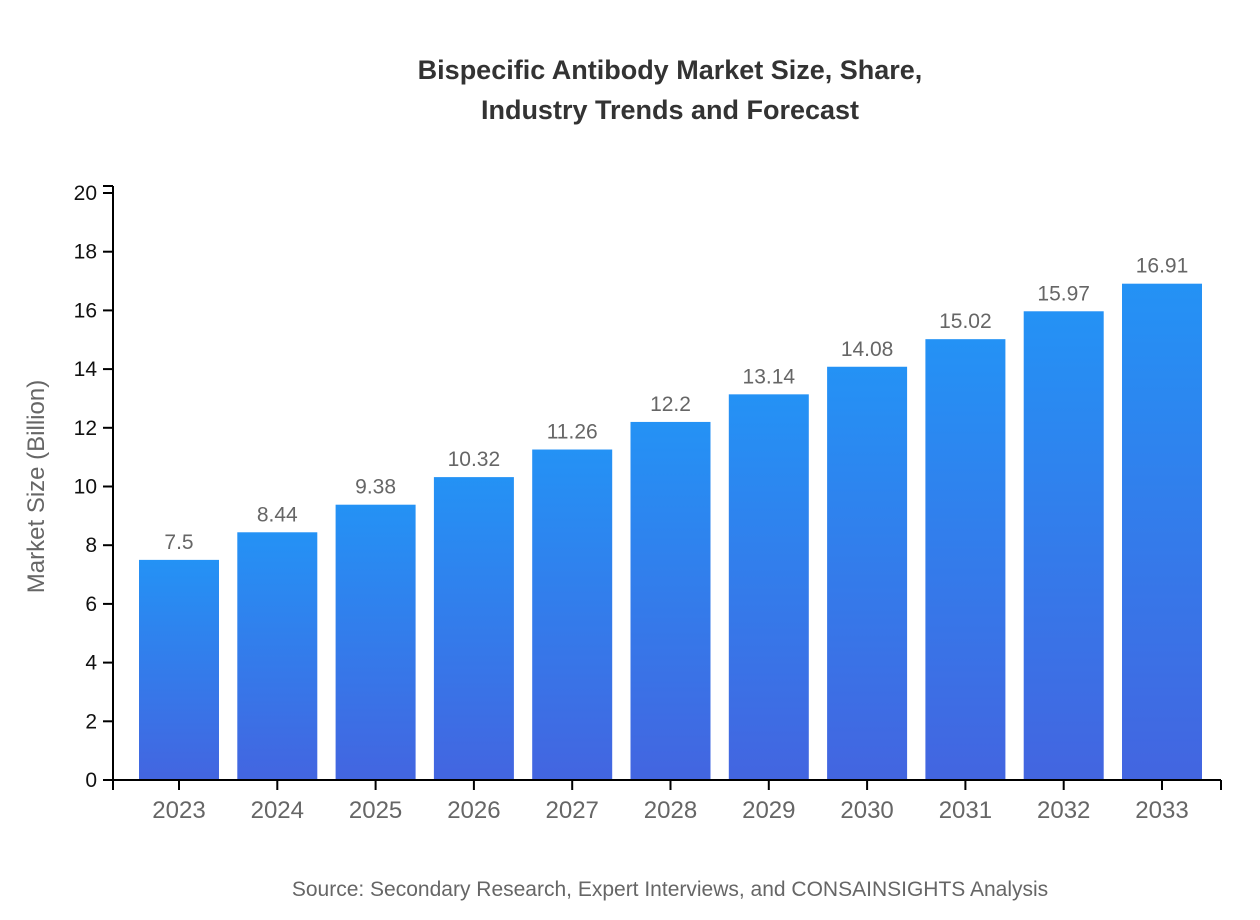 This screenshot has width=1260, height=920. What do you see at coordinates (670, 810) in the screenshot?
I see `x-tick-label-2028: 2028` at bounding box center [670, 810].